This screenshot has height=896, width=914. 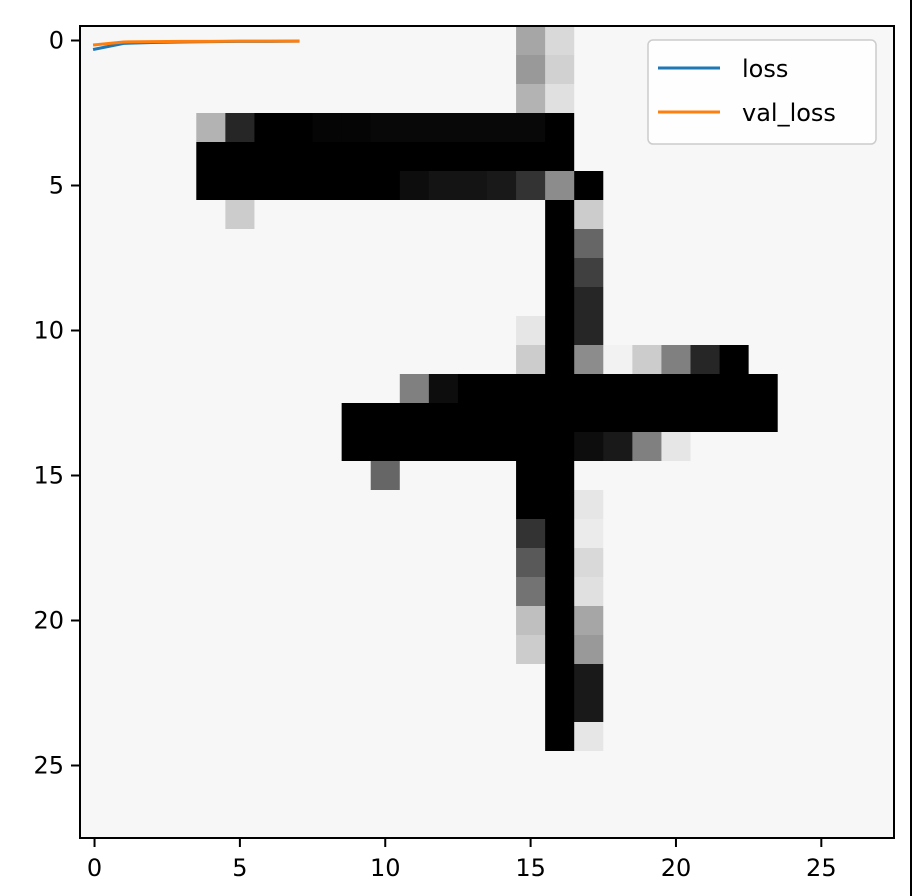 What do you see at coordinates (48, 766) in the screenshot?
I see `y-tick-label: 25` at bounding box center [48, 766].